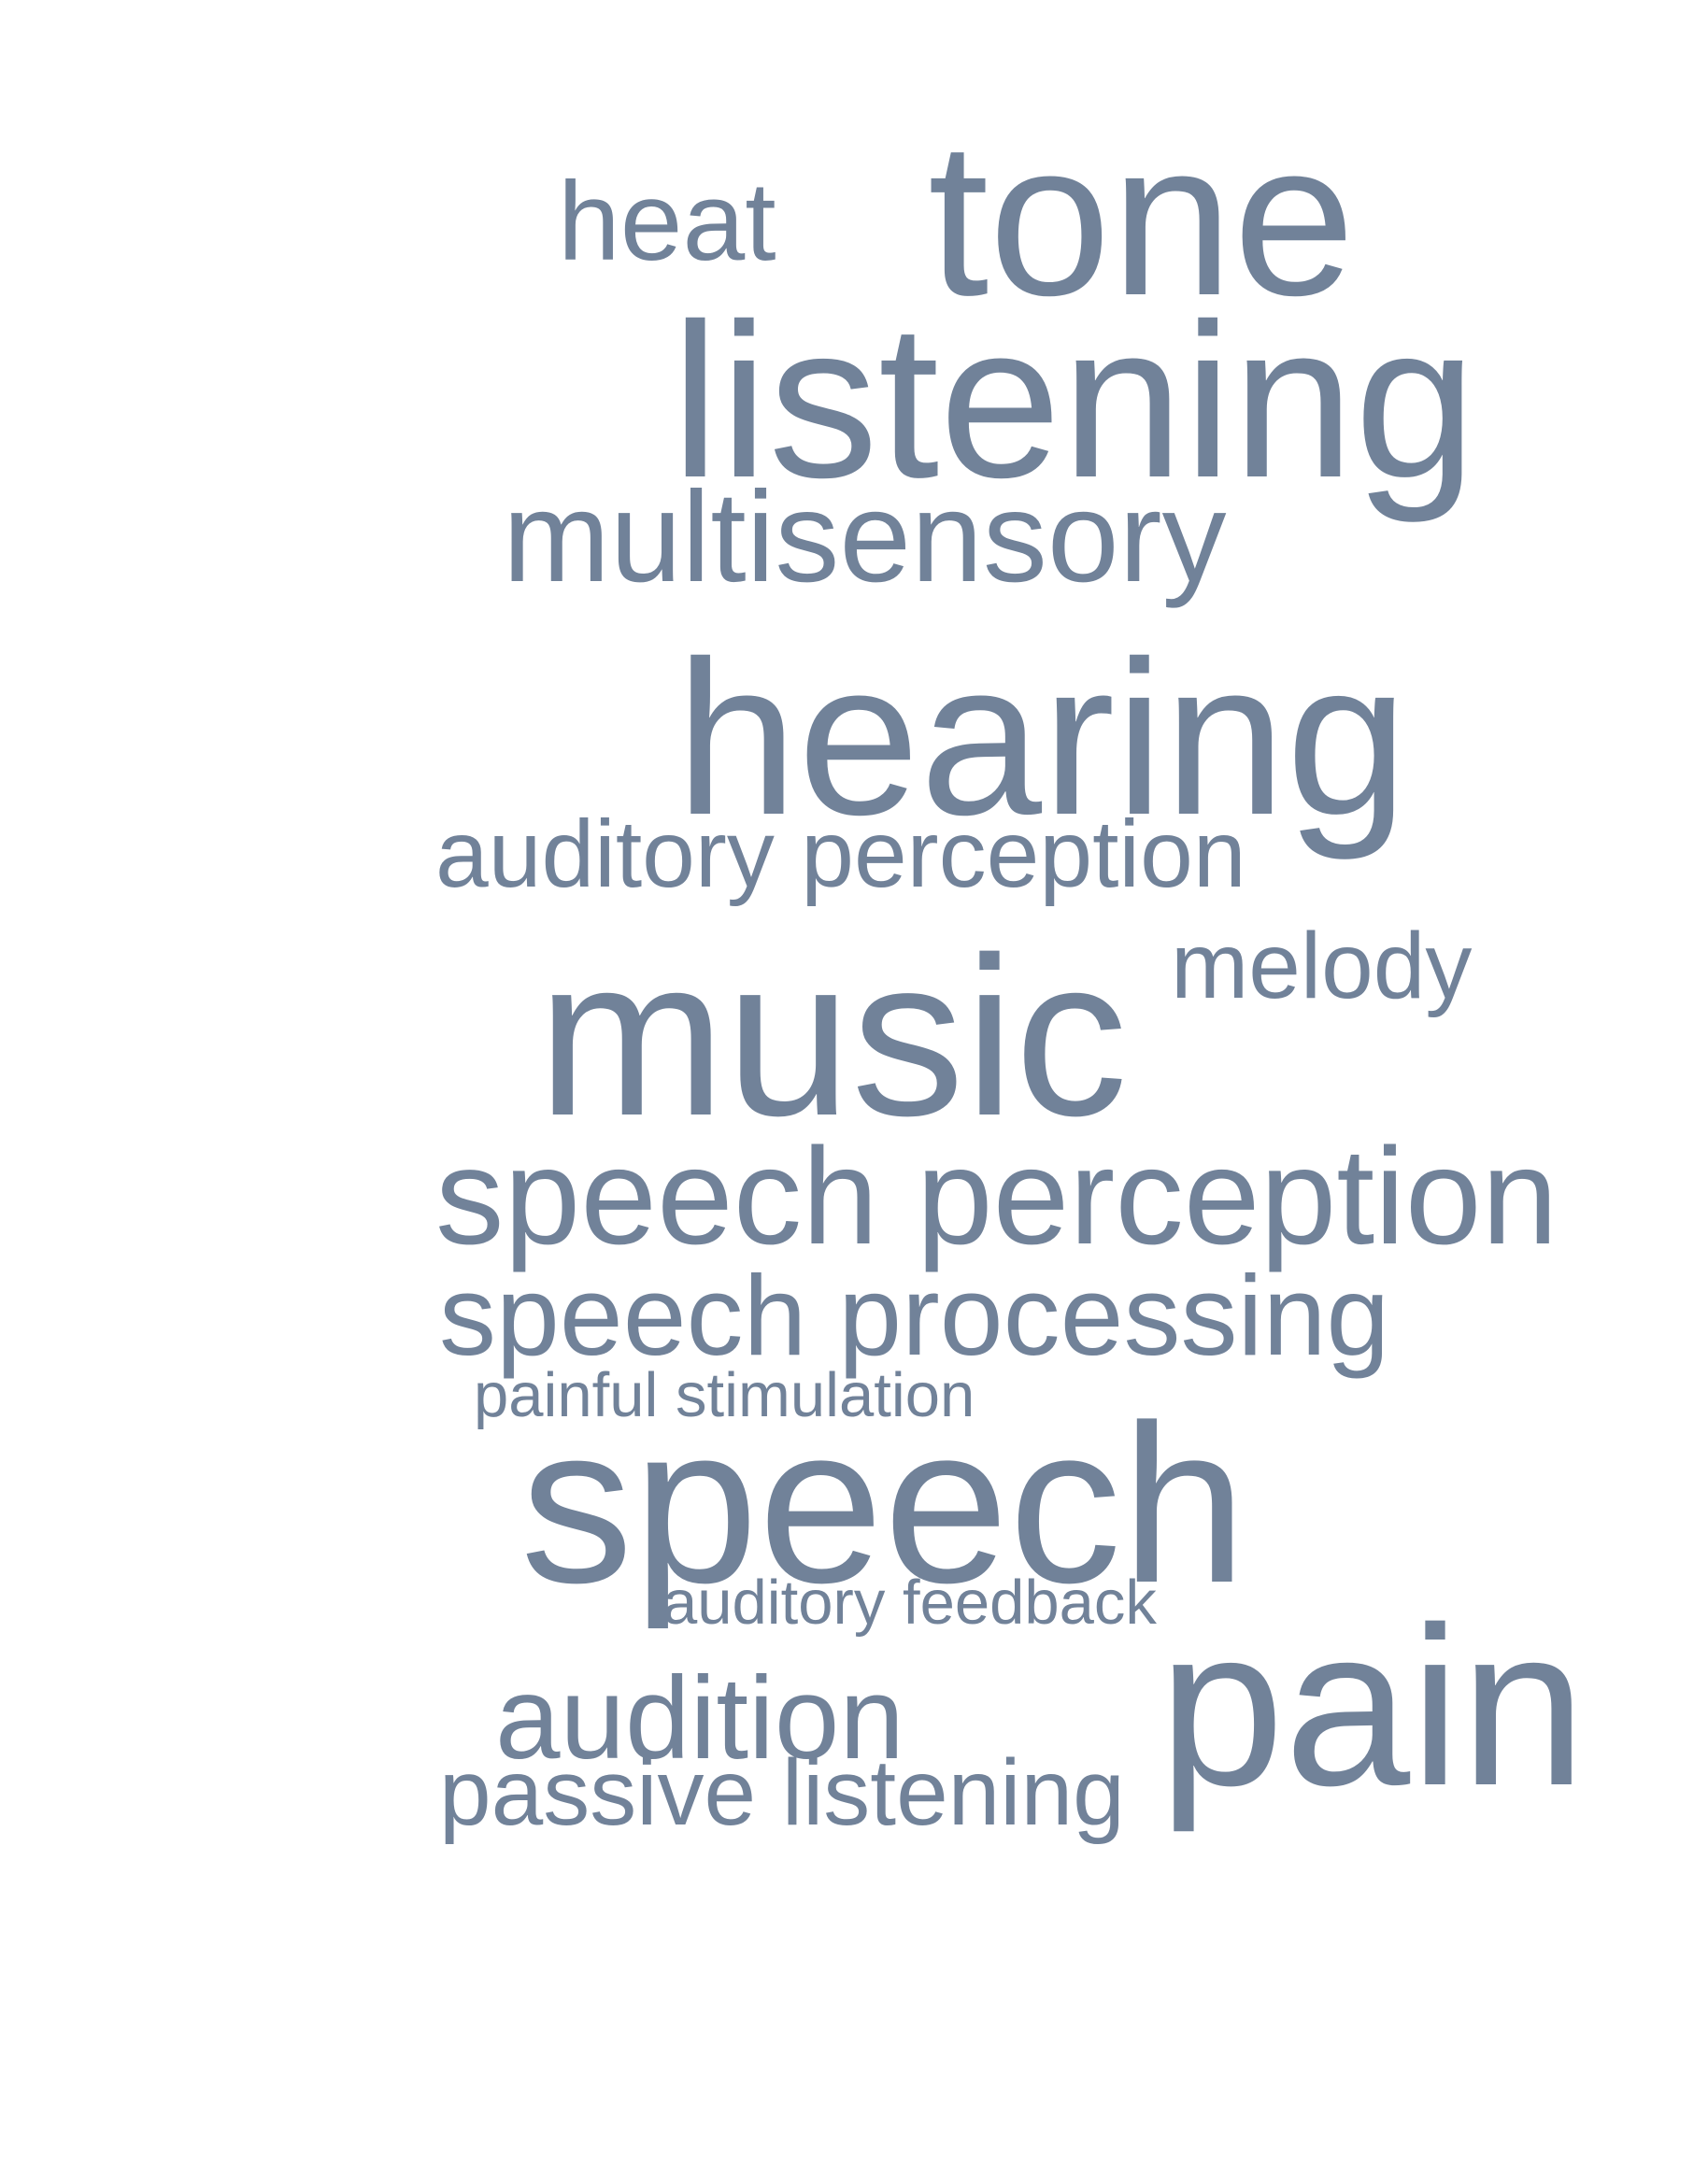 Image resolution: width=1708 pixels, height=2158 pixels. Describe the element at coordinates (865, 537) in the screenshot. I see `word-multisensory: multisensory` at that location.